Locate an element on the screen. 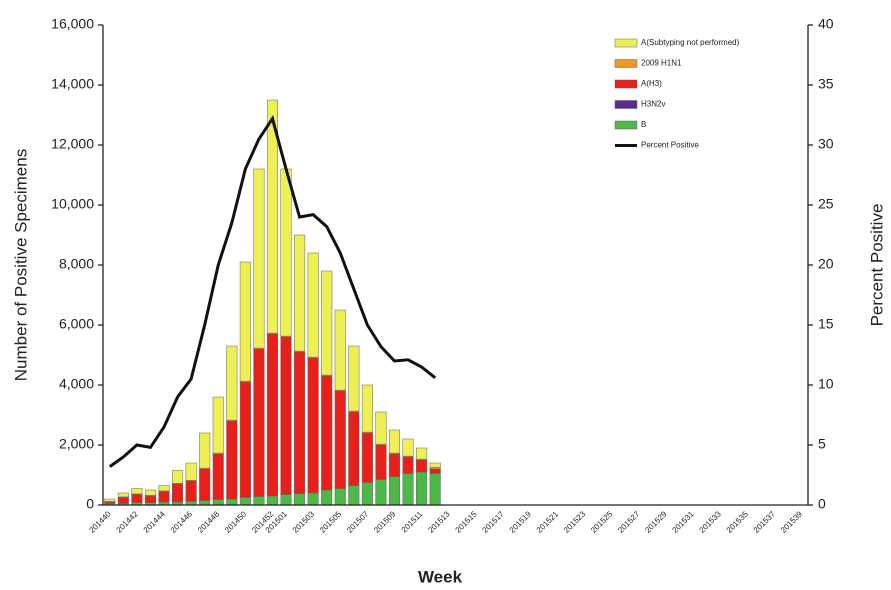 This screenshot has width=891, height=590. legend-label: B is located at coordinates (643, 124).